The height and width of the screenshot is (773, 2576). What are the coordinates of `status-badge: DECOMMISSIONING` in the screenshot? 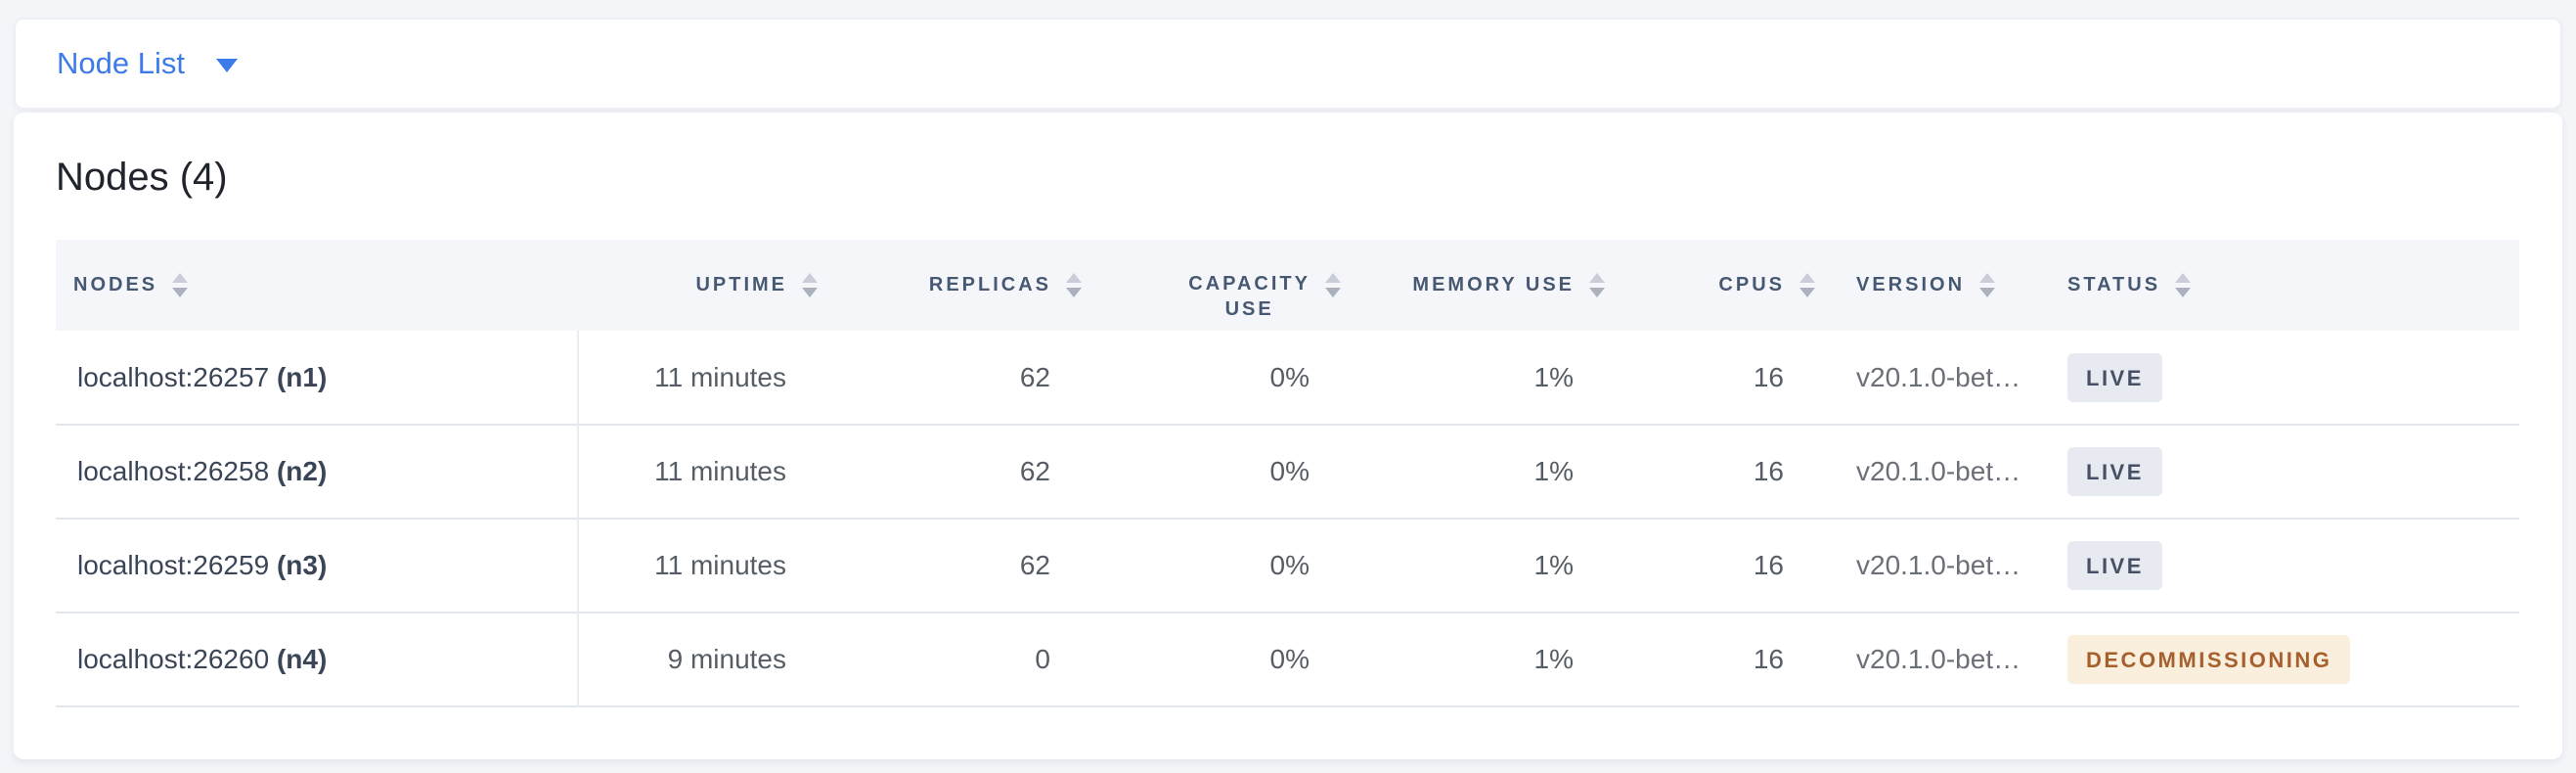 It's located at (2209, 659).